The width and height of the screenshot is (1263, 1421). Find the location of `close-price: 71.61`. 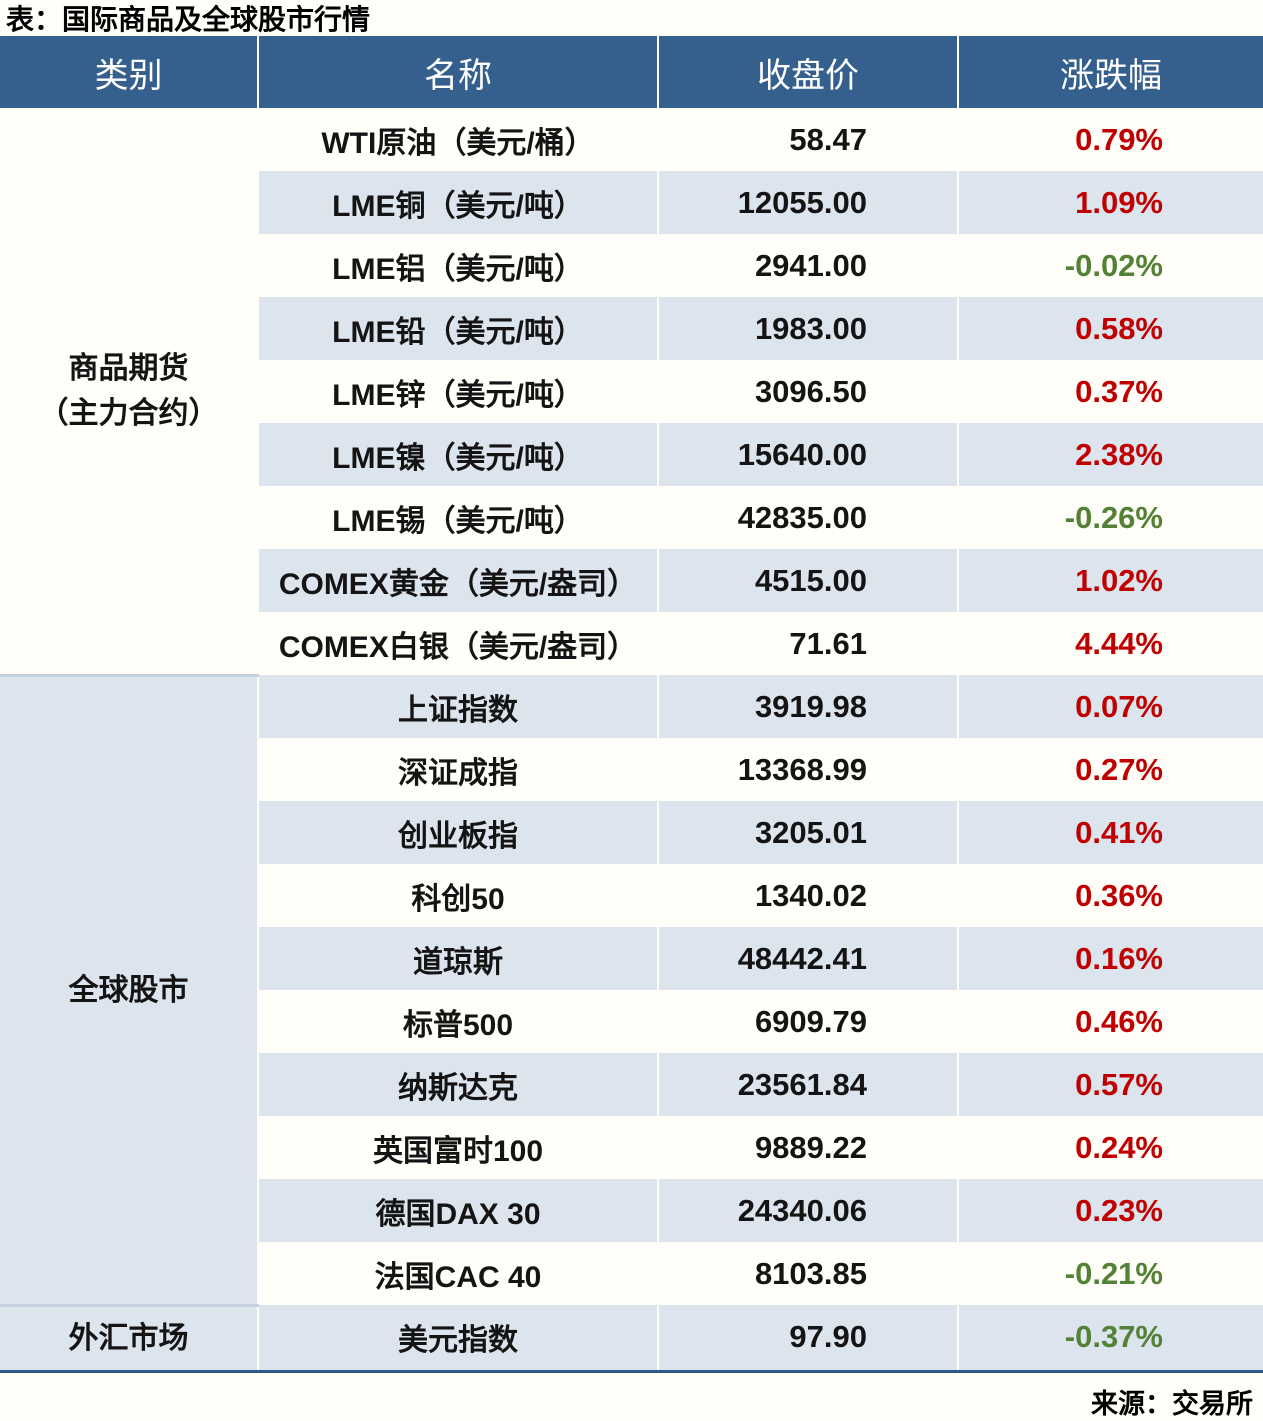

close-price: 71.61 is located at coordinates (807, 643).